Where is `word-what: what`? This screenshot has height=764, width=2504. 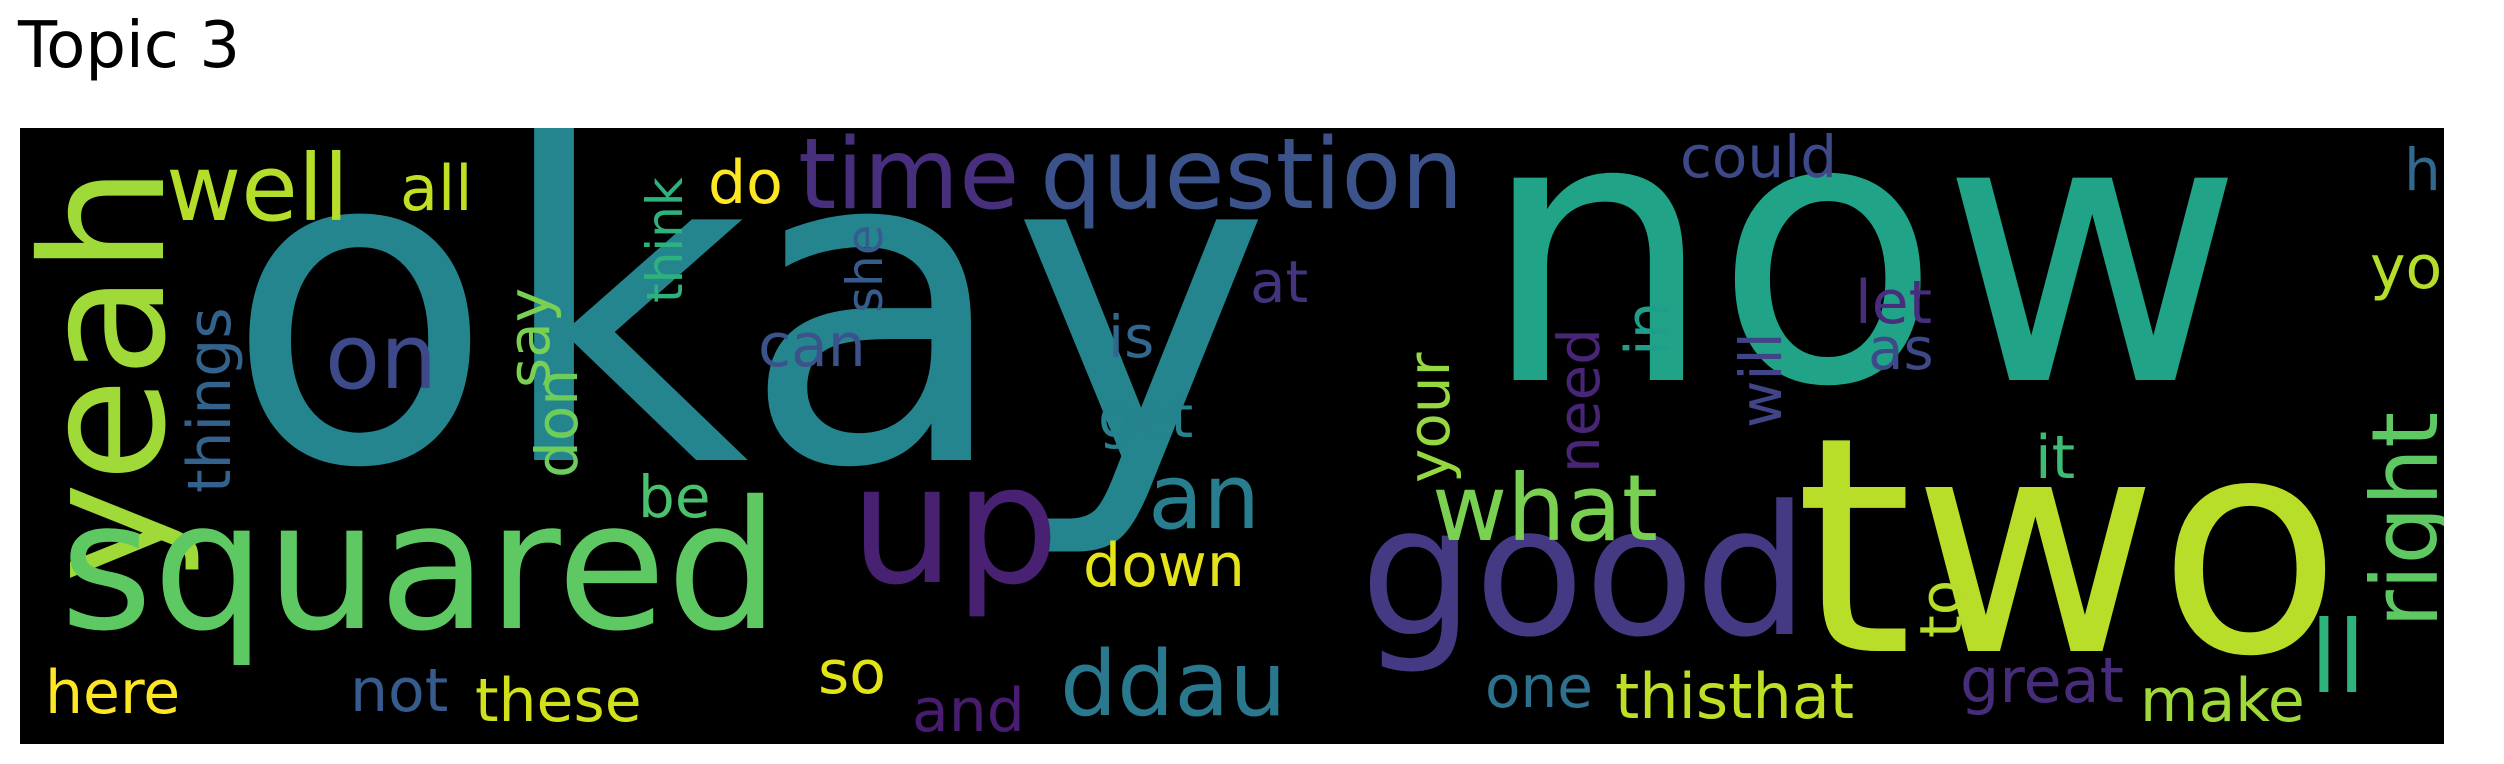 word-what: what is located at coordinates (1545, 508).